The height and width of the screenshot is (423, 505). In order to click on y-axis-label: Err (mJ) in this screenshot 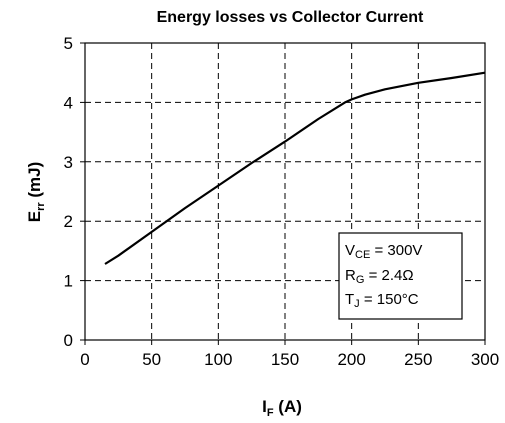, I will do `click(36, 192)`.